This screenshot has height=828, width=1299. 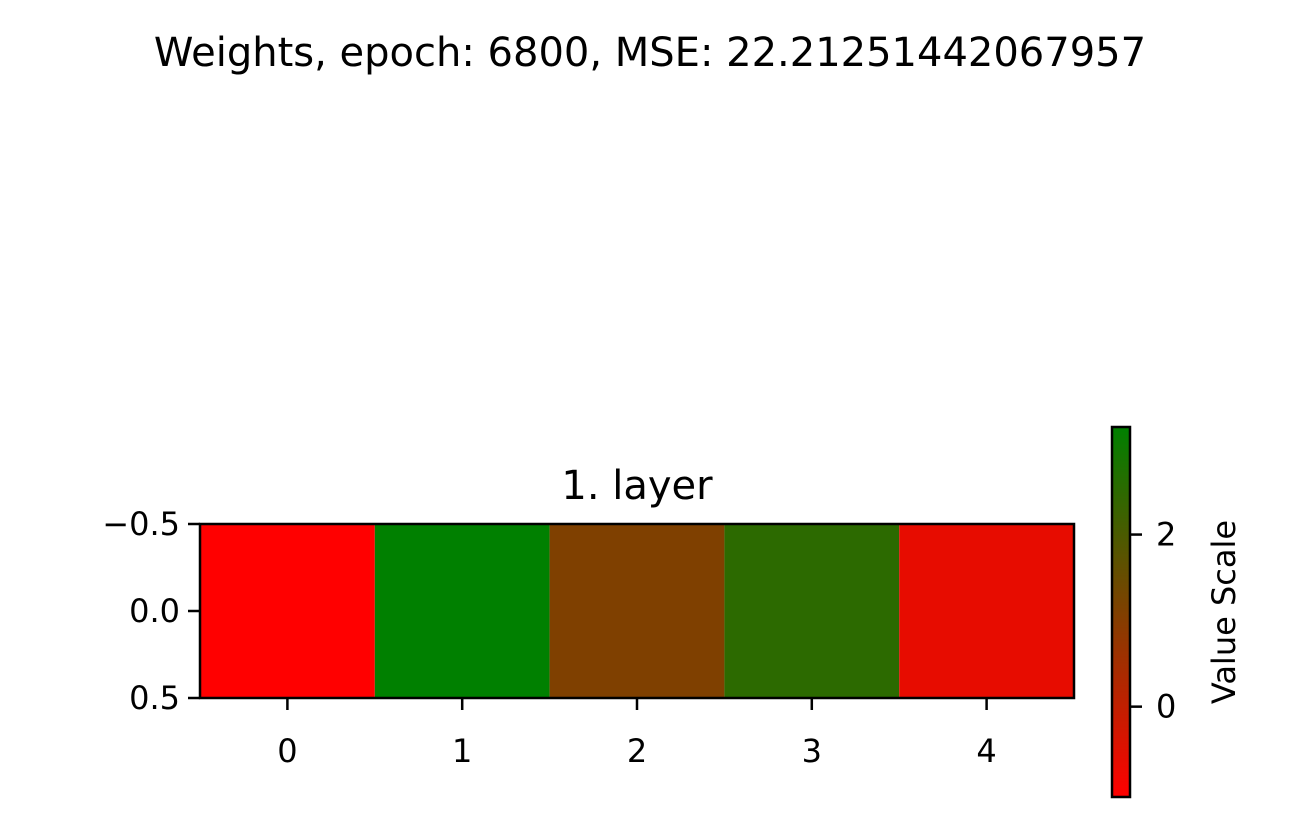 What do you see at coordinates (812, 751) in the screenshot?
I see `x-tick-label: 3` at bounding box center [812, 751].